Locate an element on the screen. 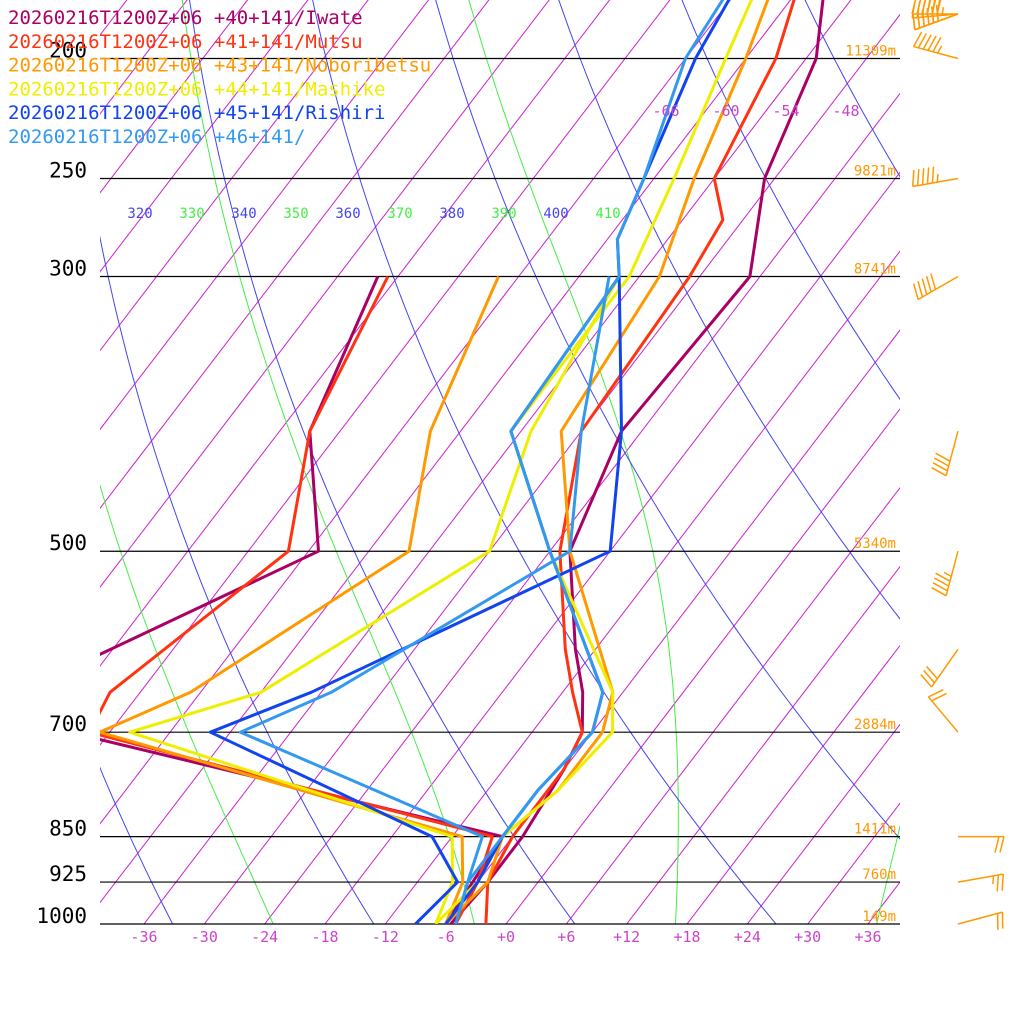 The height and width of the screenshot is (1024, 1024). theta-label: 380 is located at coordinates (451, 214).